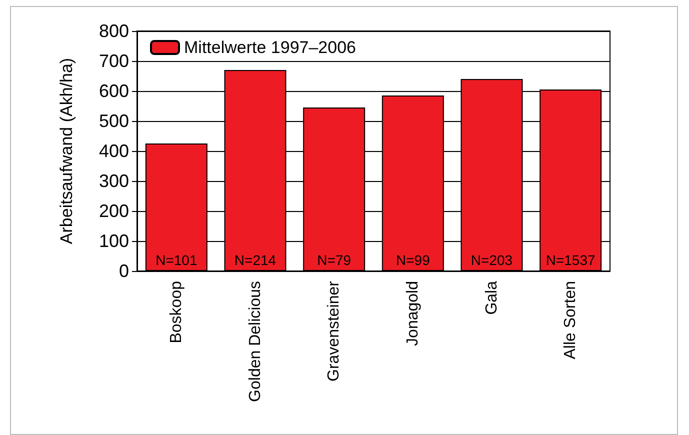  I want to click on y-tick-label: 100, so click(113, 241).